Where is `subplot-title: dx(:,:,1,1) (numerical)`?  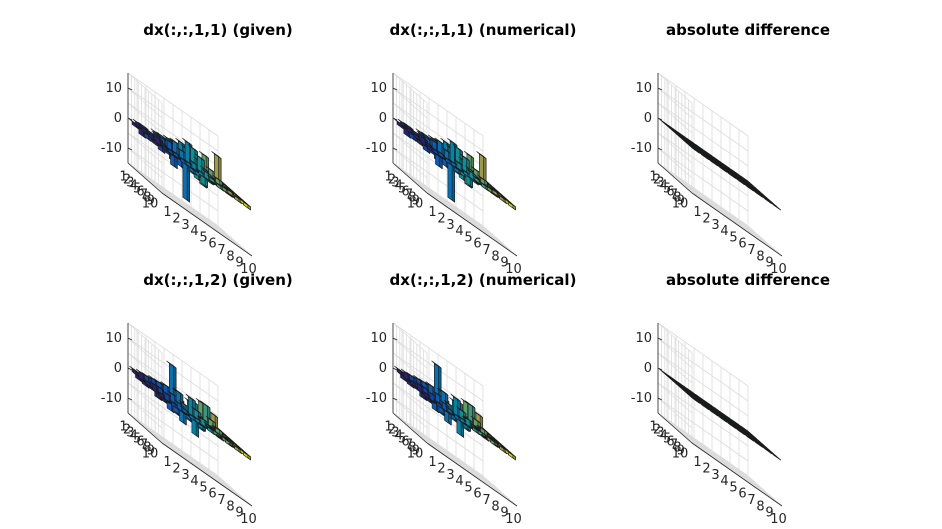
subplot-title: dx(:,:,1,1) (numerical) is located at coordinates (483, 30).